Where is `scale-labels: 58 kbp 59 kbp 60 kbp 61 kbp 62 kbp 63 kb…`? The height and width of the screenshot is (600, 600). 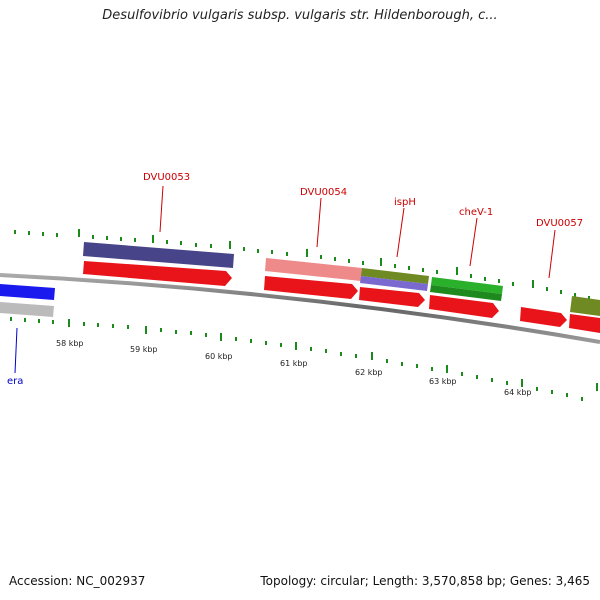
scale-labels: 58 kbp 59 kbp 60 kbp 61 kbp 62 kbp 63 kb… is located at coordinates (294, 368).